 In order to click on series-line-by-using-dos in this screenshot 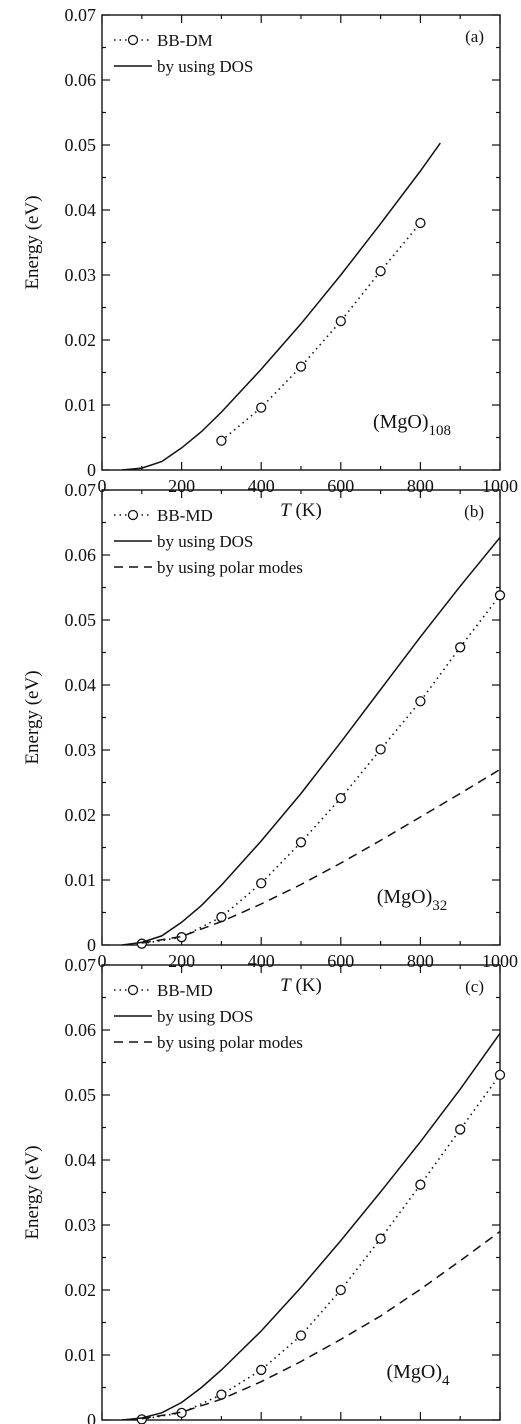, I will do `click(281, 306)`.